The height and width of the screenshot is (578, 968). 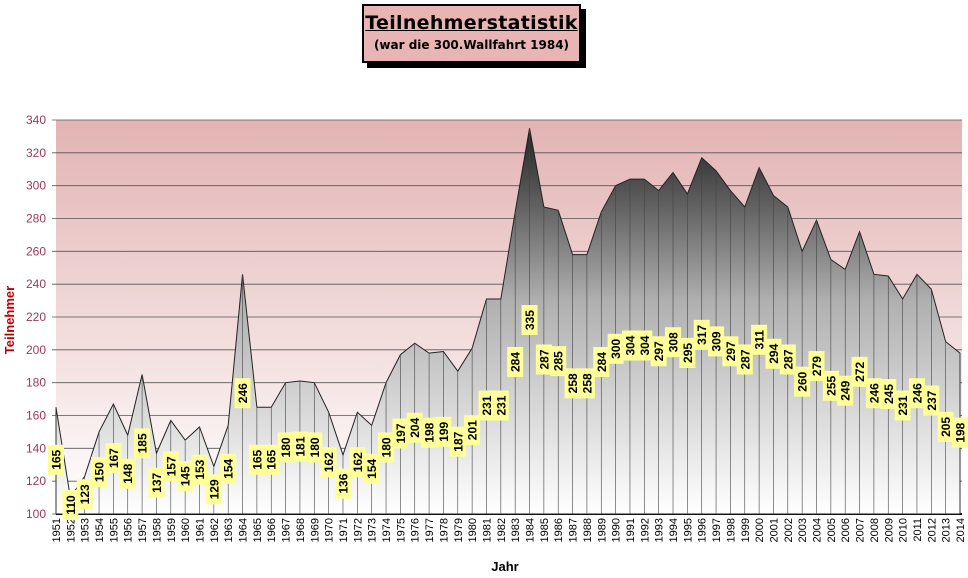 What do you see at coordinates (660, 530) in the screenshot?
I see `x-tick-label: 1993` at bounding box center [660, 530].